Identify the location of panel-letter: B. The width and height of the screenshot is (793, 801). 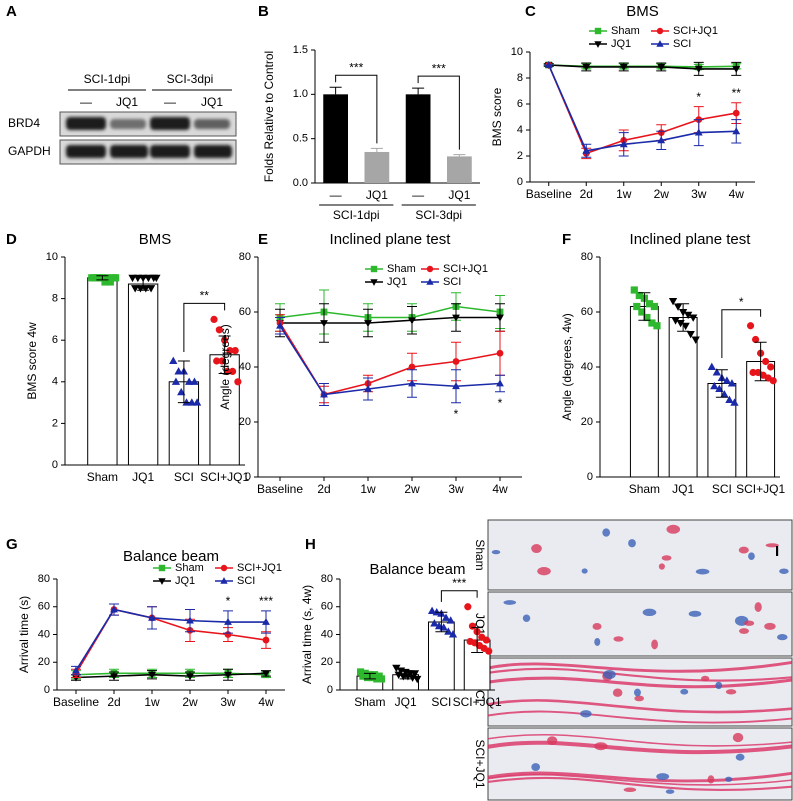
(263, 11).